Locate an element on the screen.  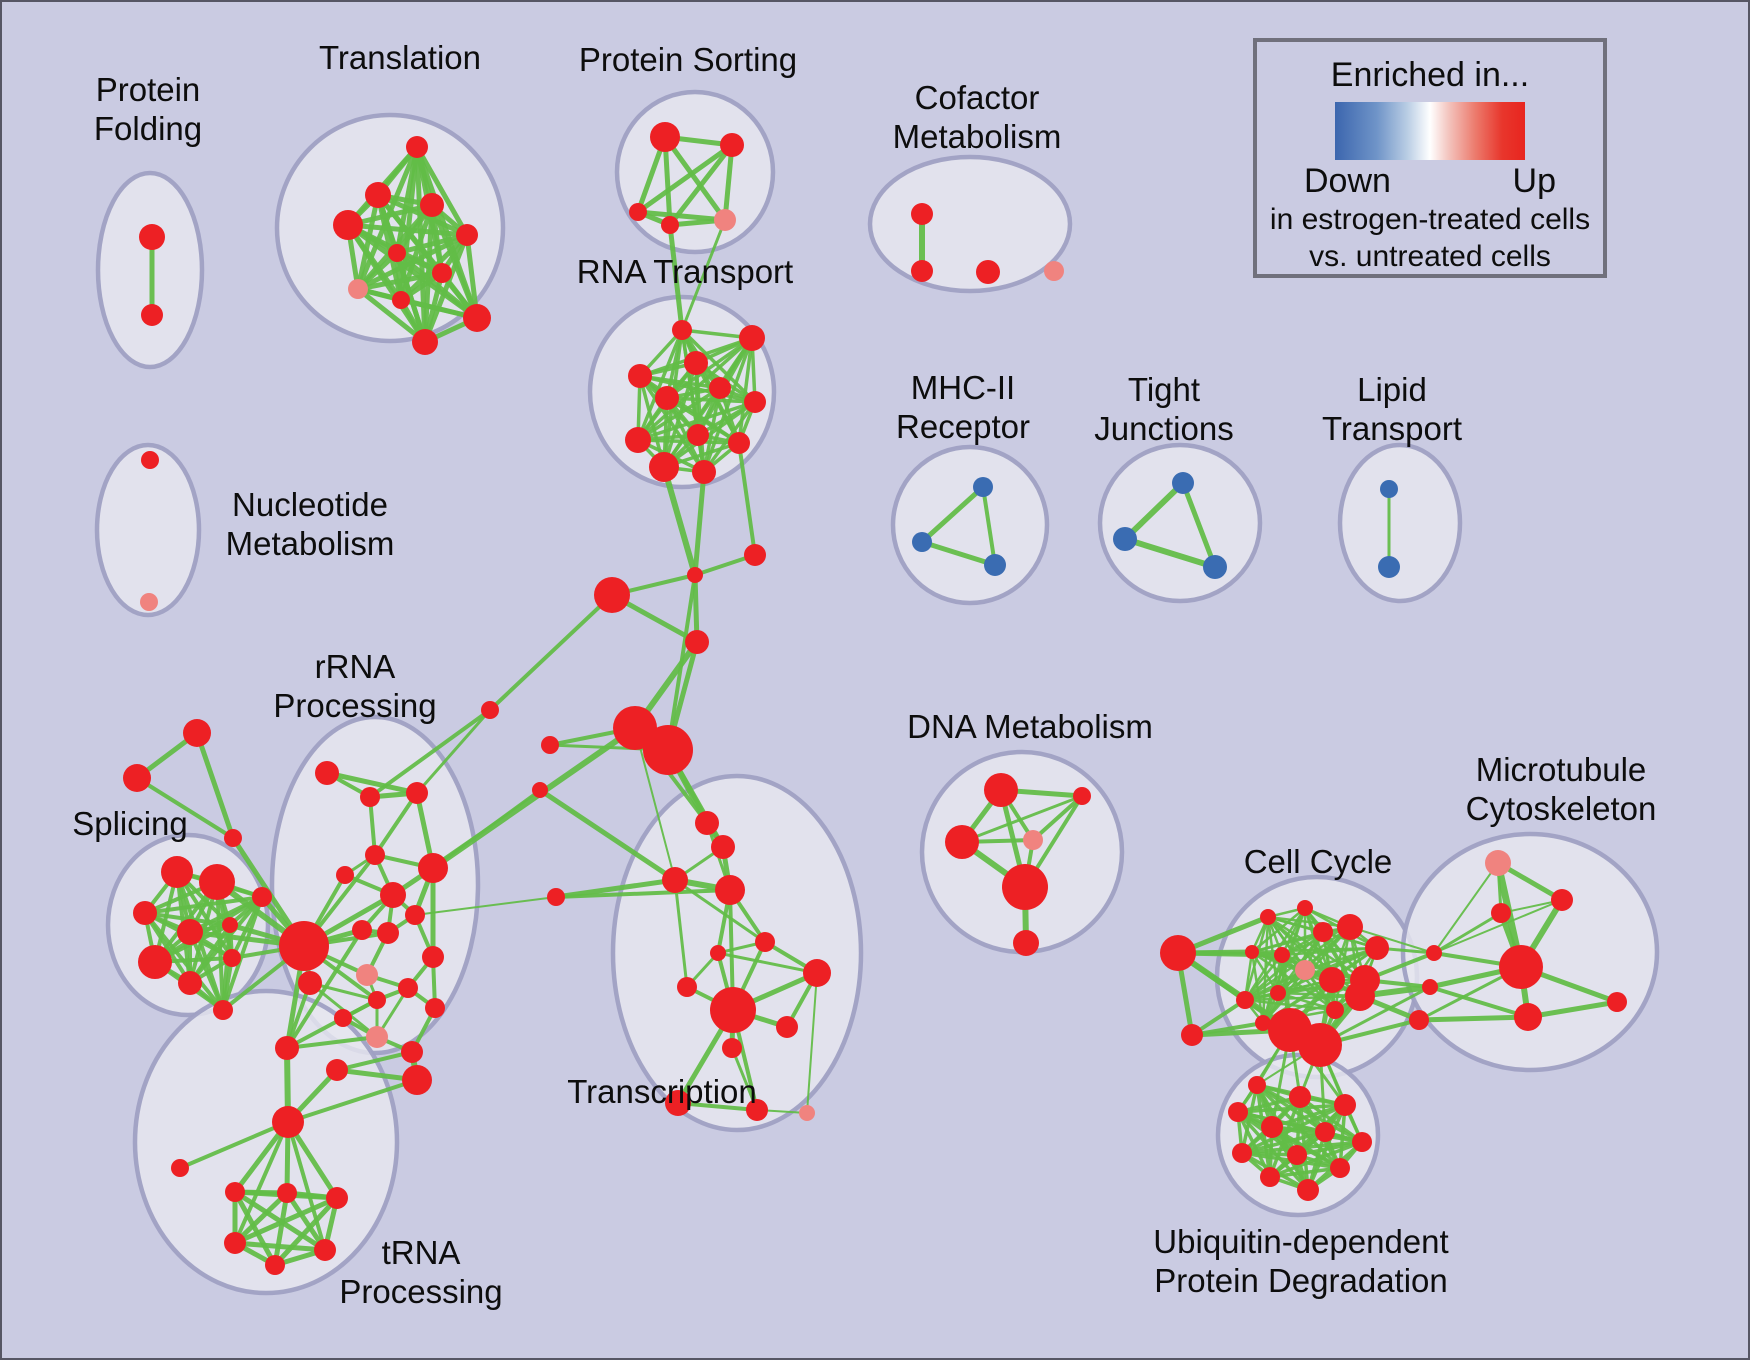
node-tc11 is located at coordinates (732, 1048).